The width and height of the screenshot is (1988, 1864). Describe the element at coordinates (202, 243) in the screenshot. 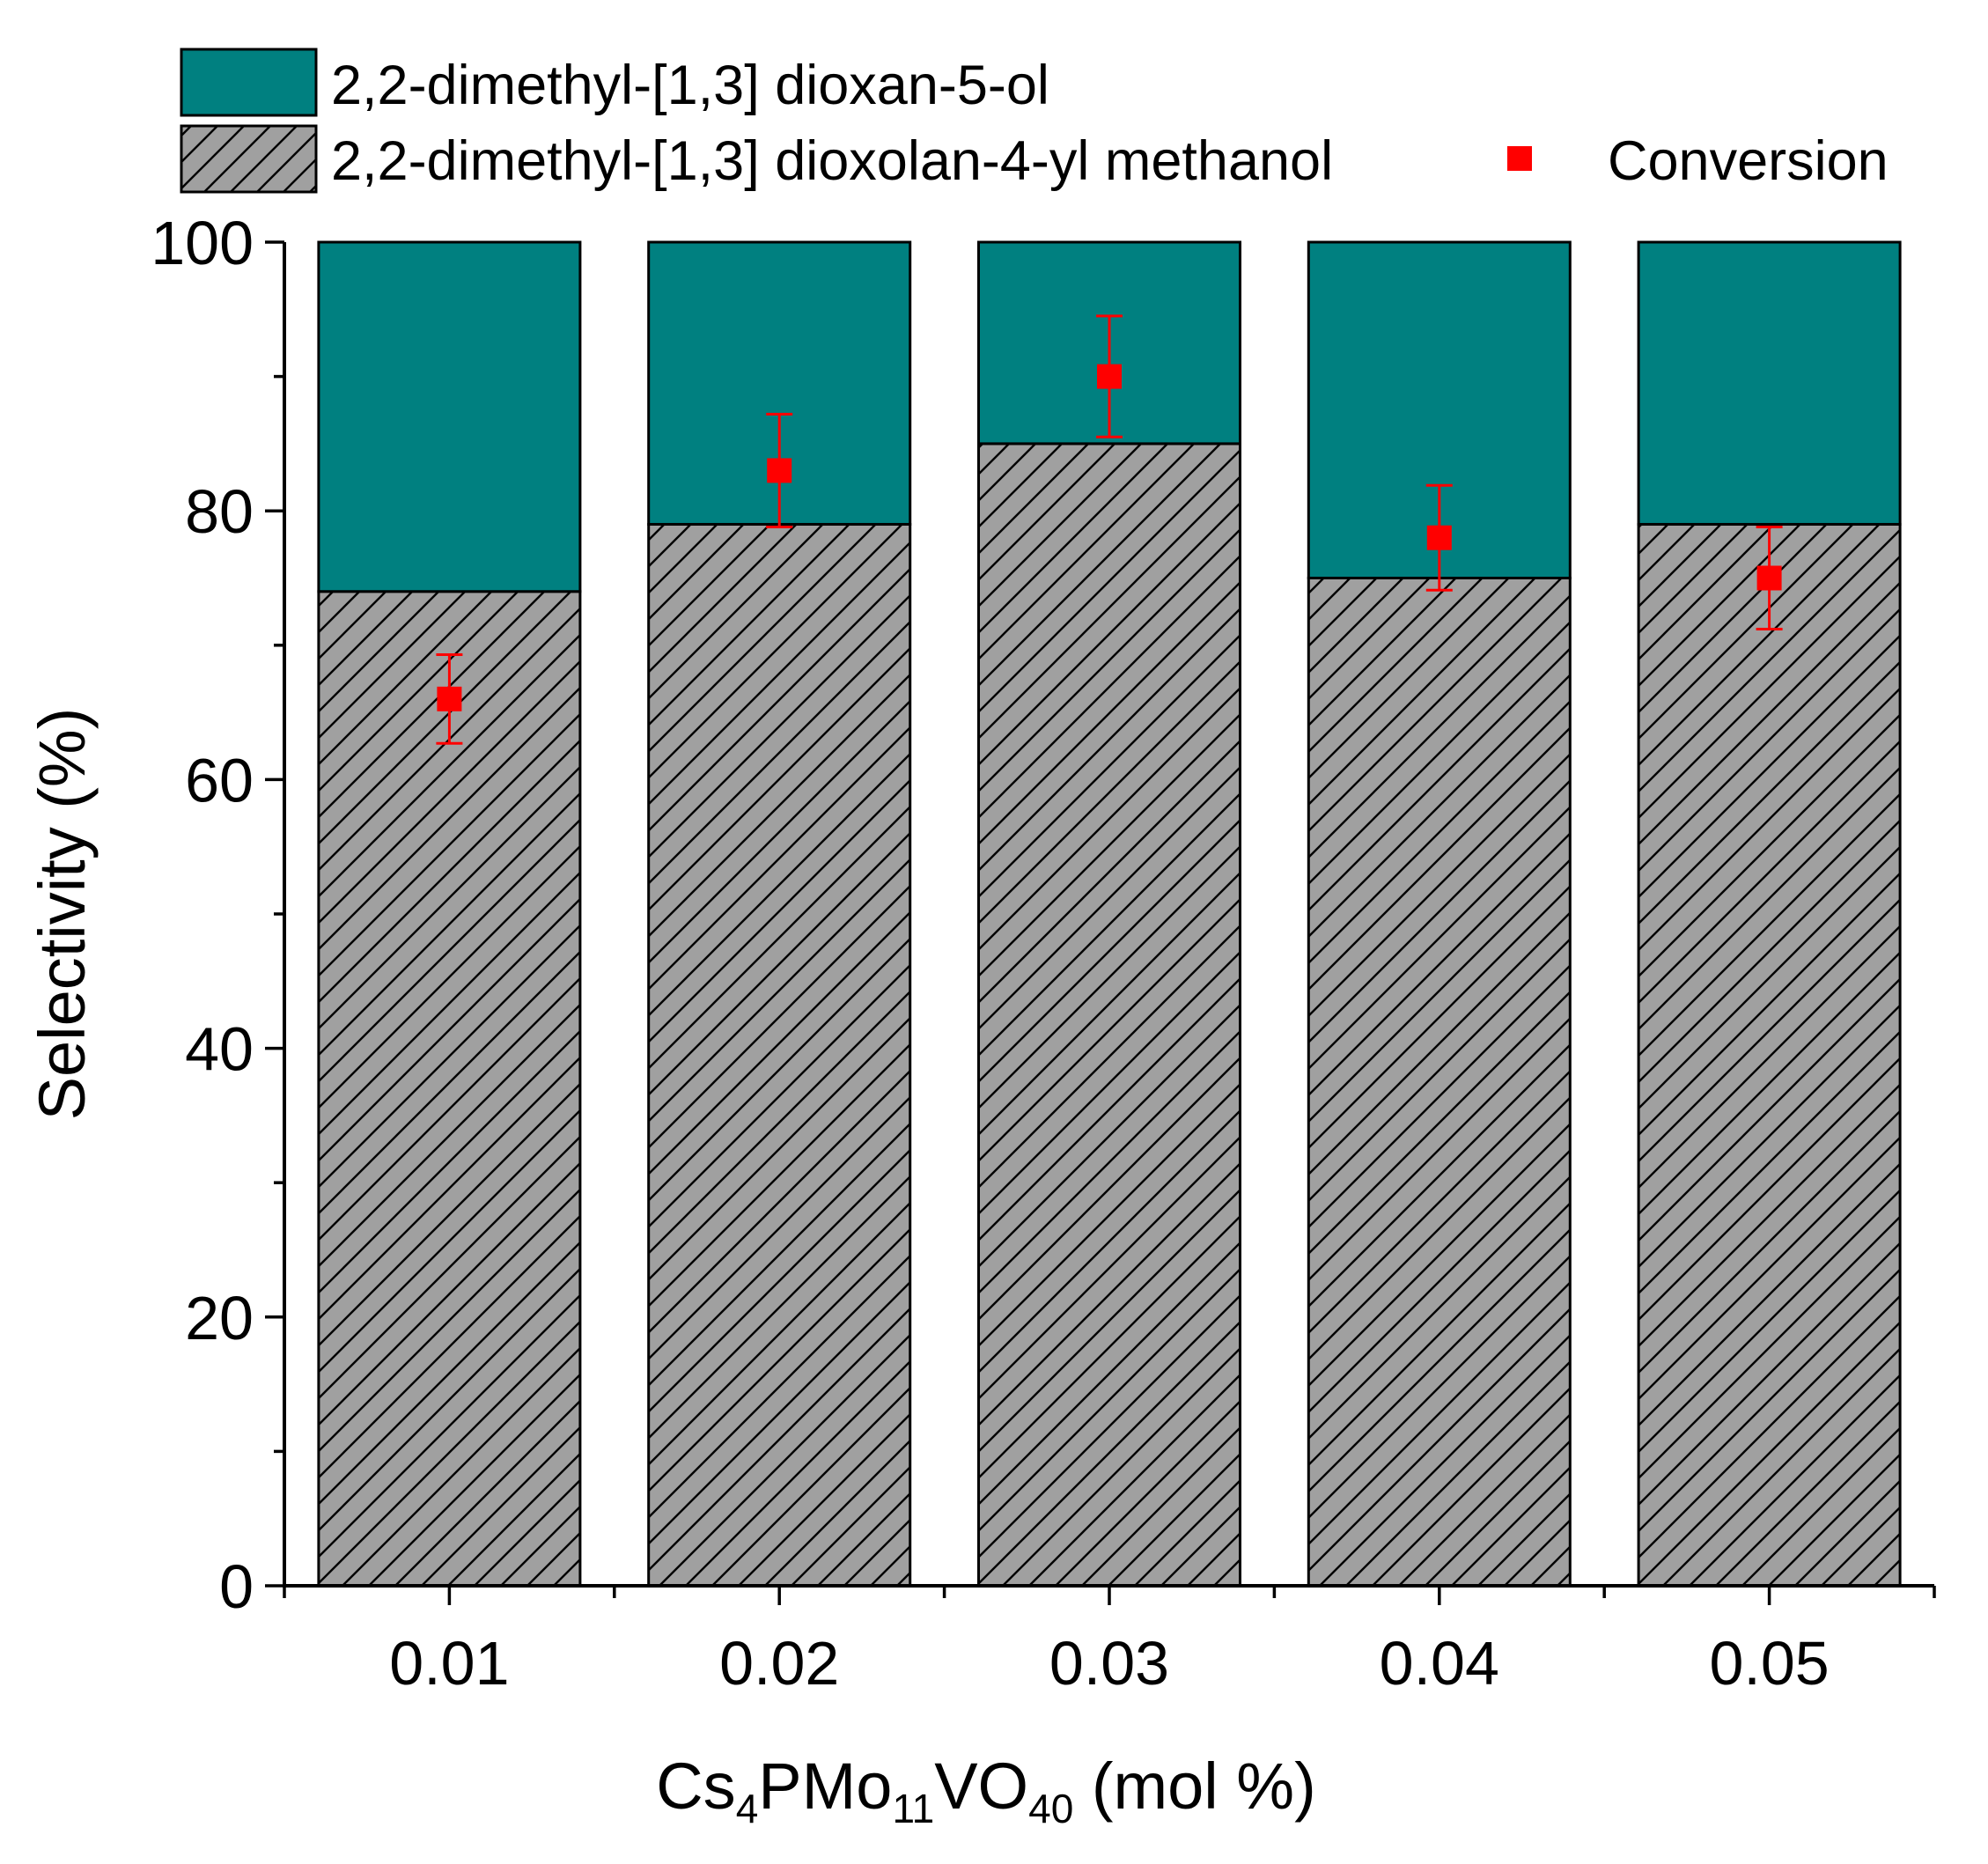

I see `y-tick-label-100: 100` at that location.